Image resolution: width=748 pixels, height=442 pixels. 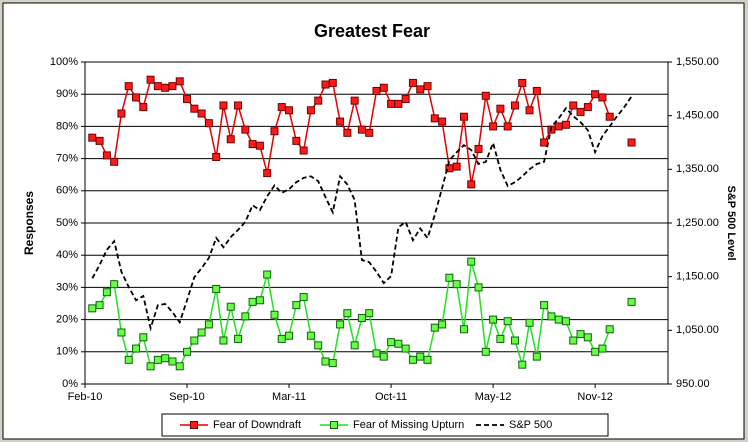 I want to click on y-tick-label: 50%, so click(x=67, y=223).